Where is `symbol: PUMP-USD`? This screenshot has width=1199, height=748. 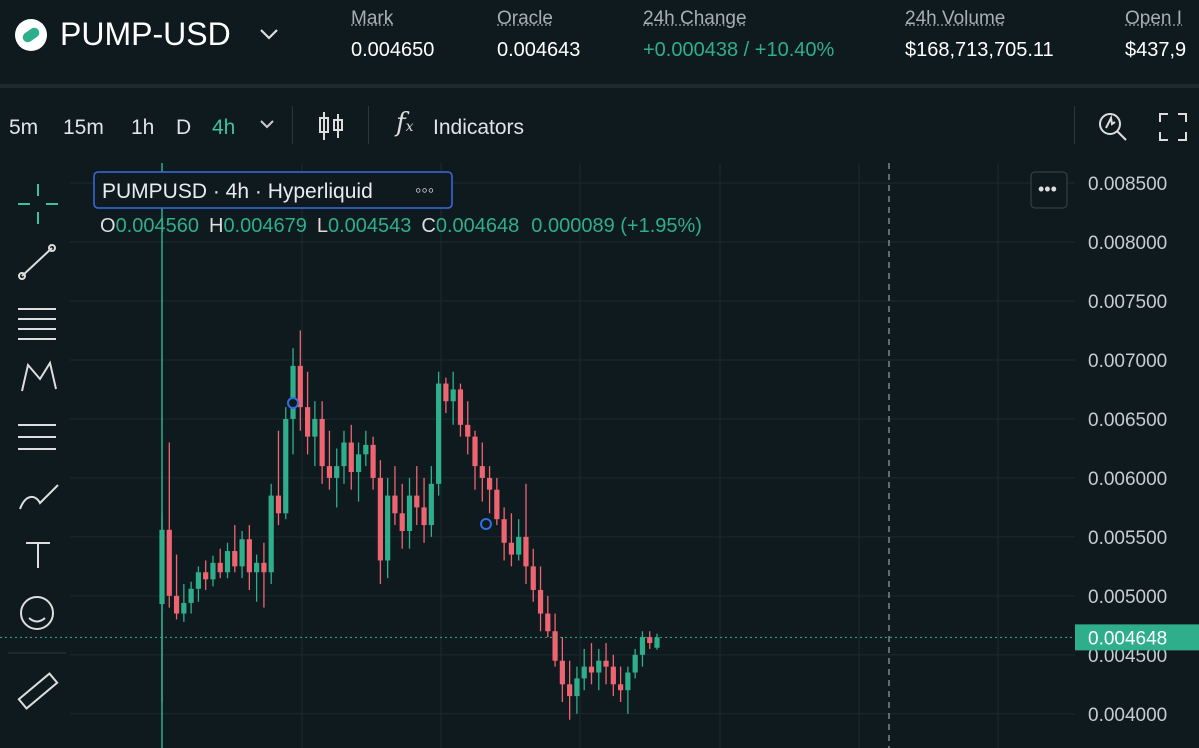 symbol: PUMP-USD is located at coordinates (145, 34).